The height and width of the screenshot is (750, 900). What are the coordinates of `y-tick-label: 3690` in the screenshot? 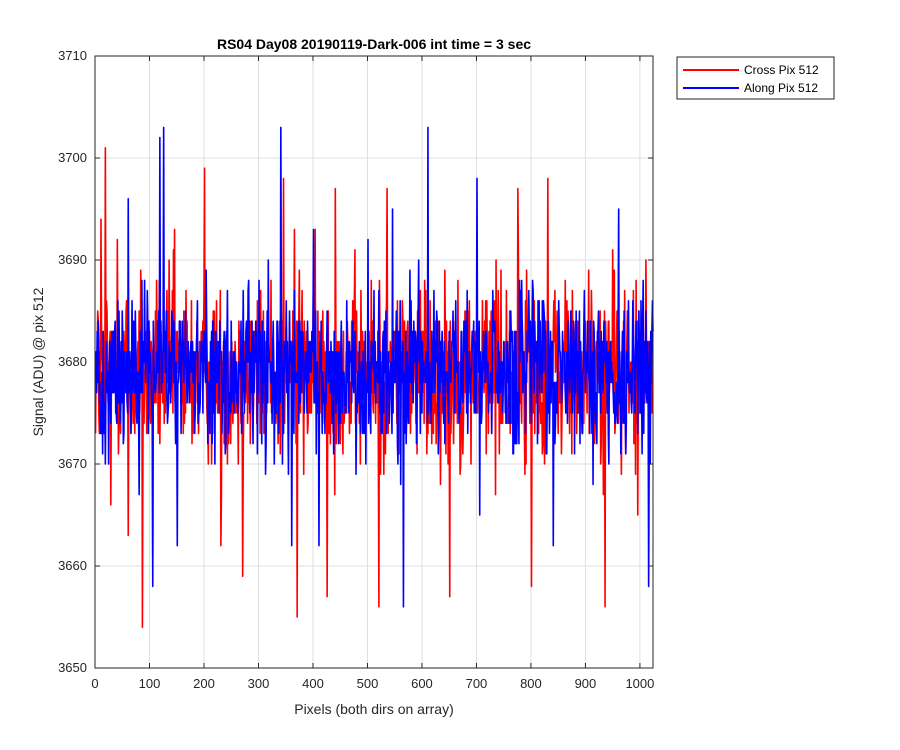 It's located at (72, 259).